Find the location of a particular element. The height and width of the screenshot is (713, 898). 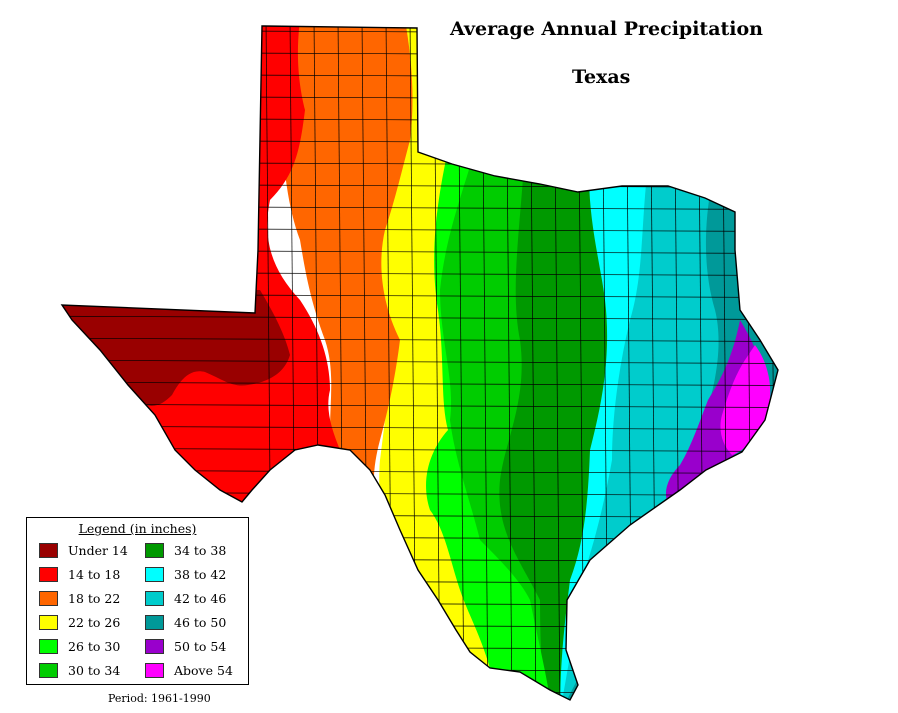

legend-item: Above 54 is located at coordinates (189, 670).